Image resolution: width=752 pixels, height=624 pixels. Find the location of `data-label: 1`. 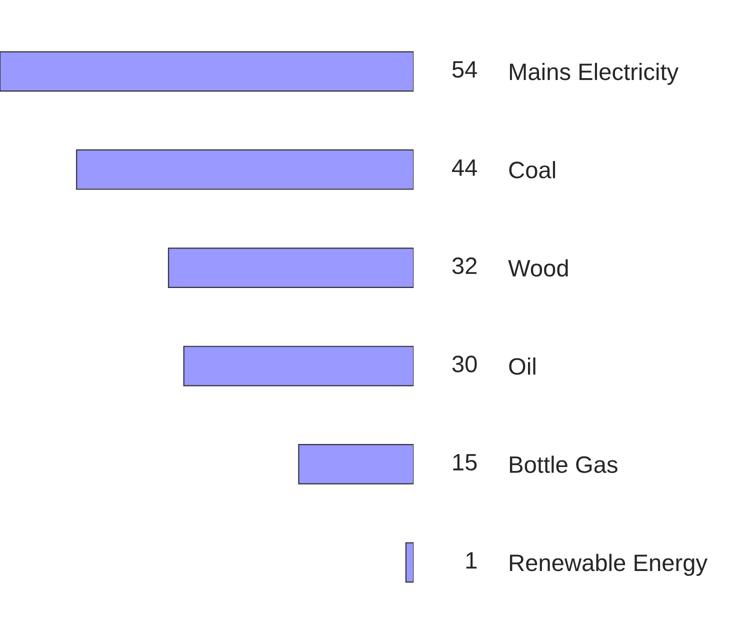

data-label: 1 is located at coordinates (471, 560).